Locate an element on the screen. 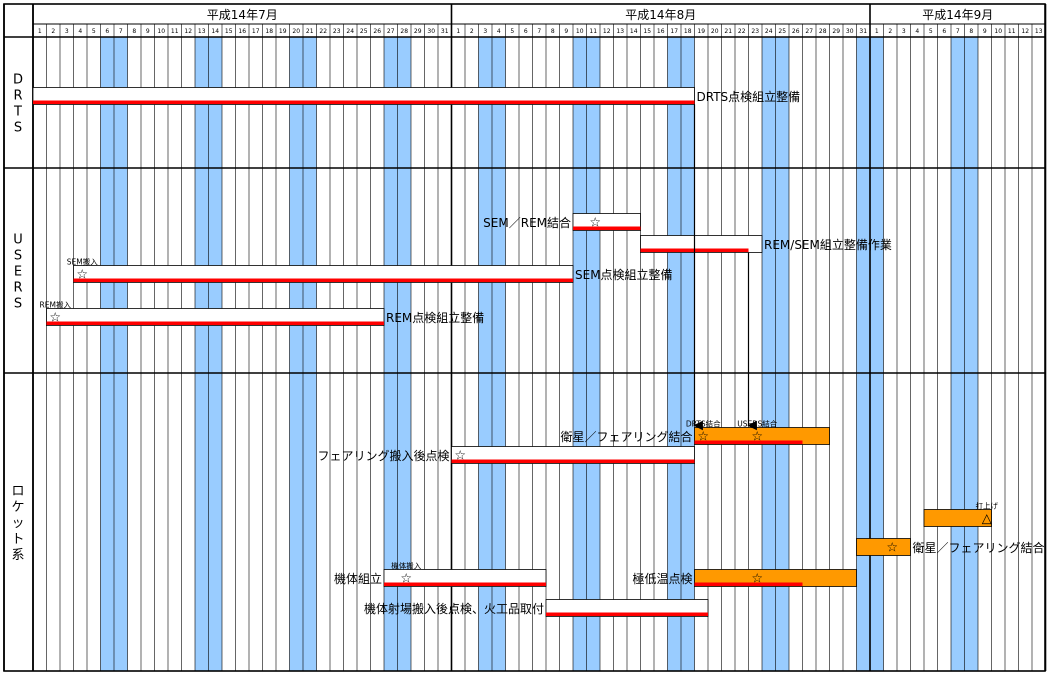 The height and width of the screenshot is (677, 1050). milestone-note: USERS結合 is located at coordinates (757, 424).